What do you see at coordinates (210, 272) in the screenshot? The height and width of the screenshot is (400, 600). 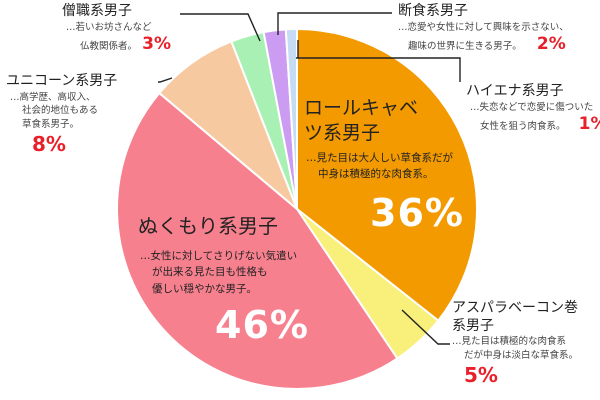 I see `desc-line: が出来る見た目も性格も` at bounding box center [210, 272].